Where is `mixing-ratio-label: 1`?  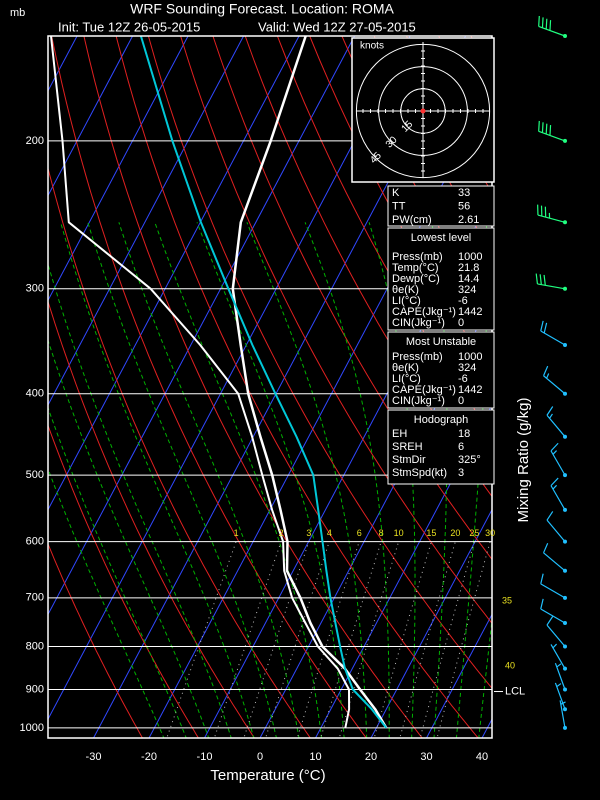 mixing-ratio-label: 1 is located at coordinates (236, 533).